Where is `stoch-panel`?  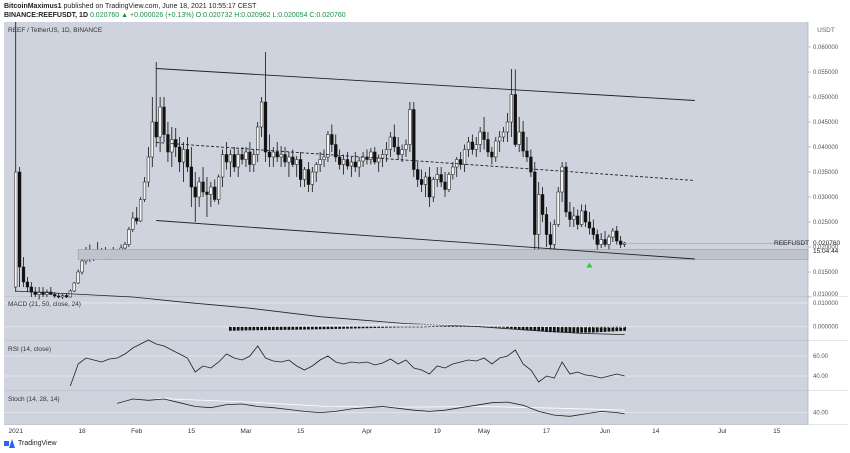
stoch-panel is located at coordinates (406, 408).